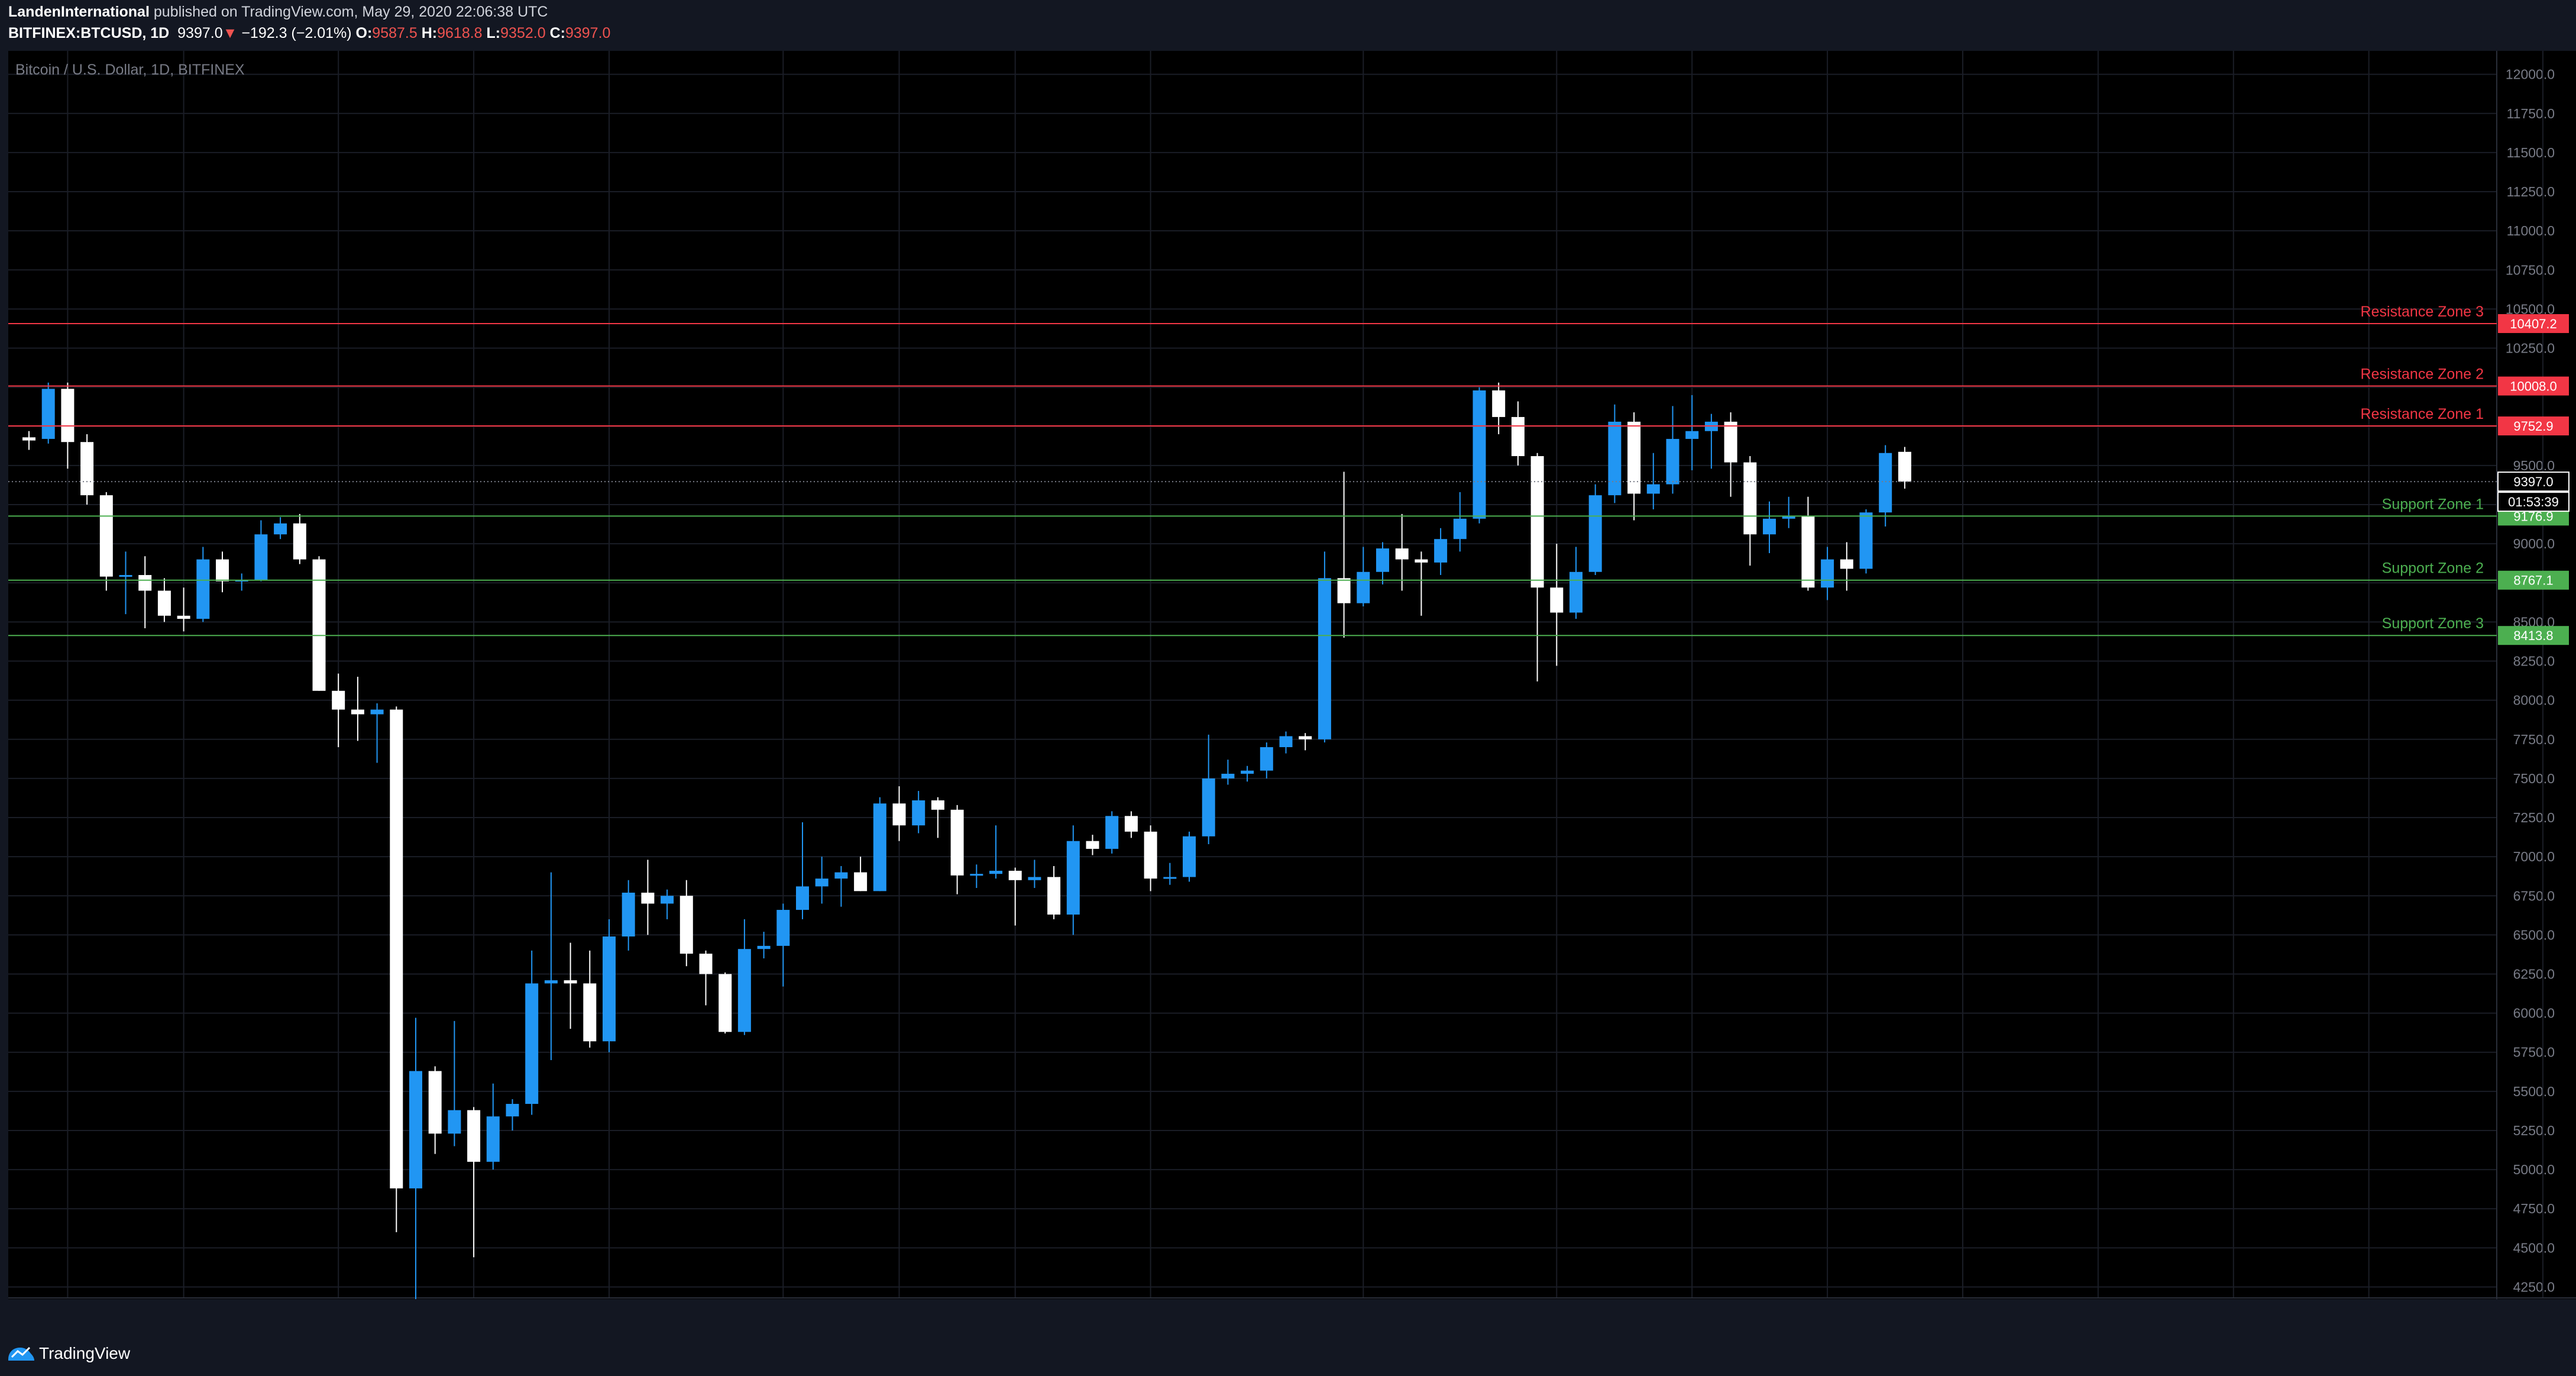 Image resolution: width=2576 pixels, height=1376 pixels. What do you see at coordinates (89, 33) in the screenshot?
I see `symbol-label: BITFINEX:BTCUSD, 1D` at bounding box center [89, 33].